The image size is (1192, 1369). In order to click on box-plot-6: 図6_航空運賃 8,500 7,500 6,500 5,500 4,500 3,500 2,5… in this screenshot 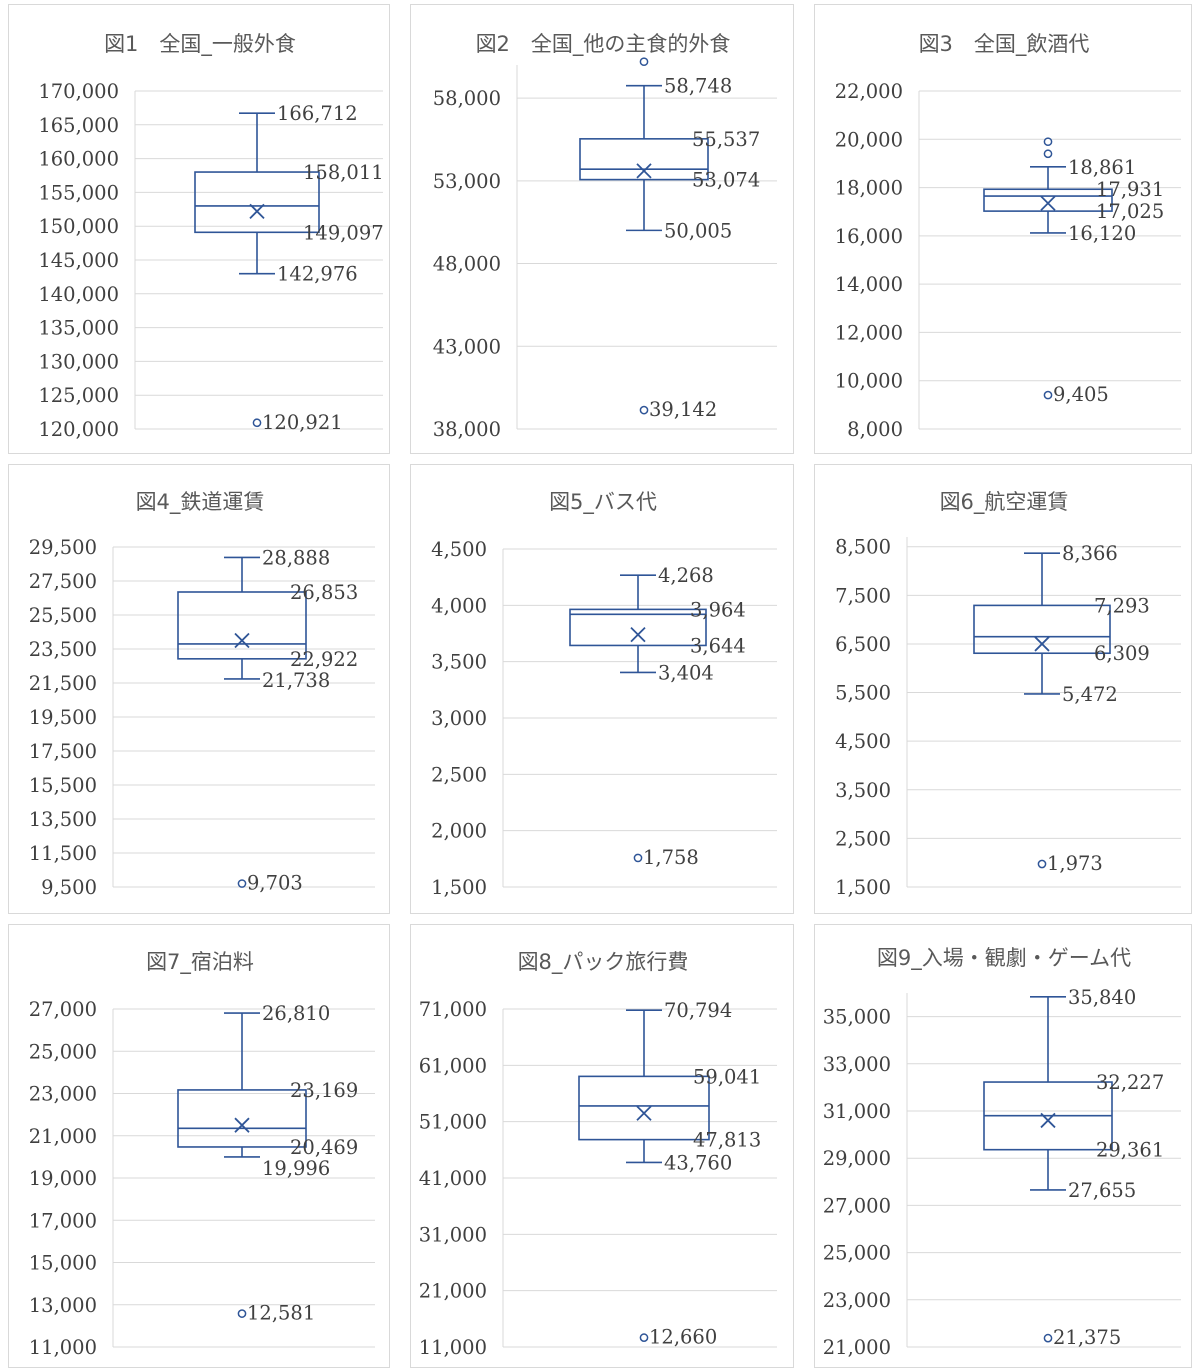, I will do `click(1008, 694)`.